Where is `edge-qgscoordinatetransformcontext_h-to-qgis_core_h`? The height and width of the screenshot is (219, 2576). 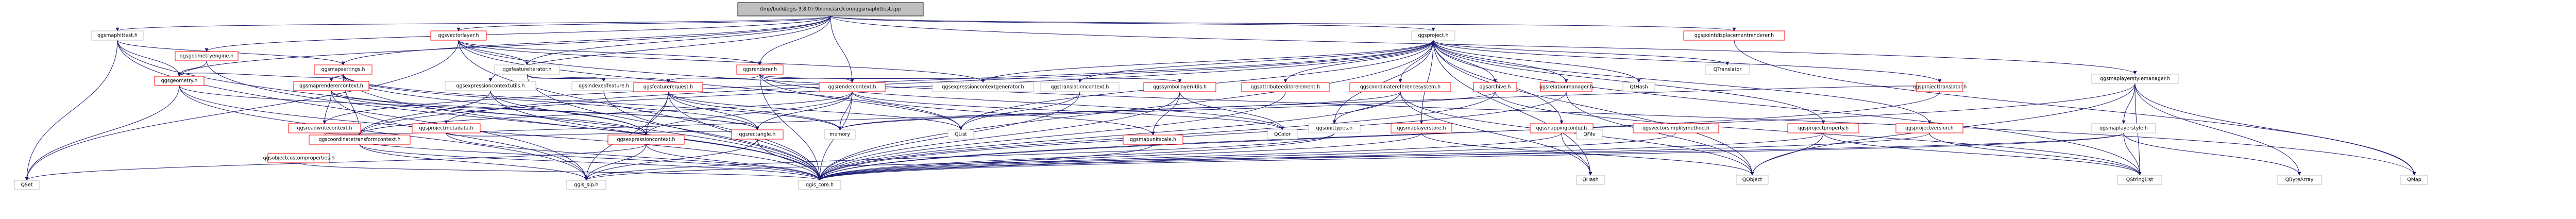
edge-qgscoordinatetransformcontext_h-to-qgis_core_h is located at coordinates (590, 162).